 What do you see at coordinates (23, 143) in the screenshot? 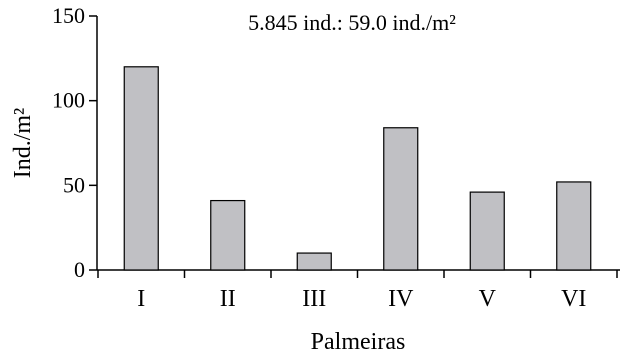
I see `y-axis-label: Ind./m²` at bounding box center [23, 143].